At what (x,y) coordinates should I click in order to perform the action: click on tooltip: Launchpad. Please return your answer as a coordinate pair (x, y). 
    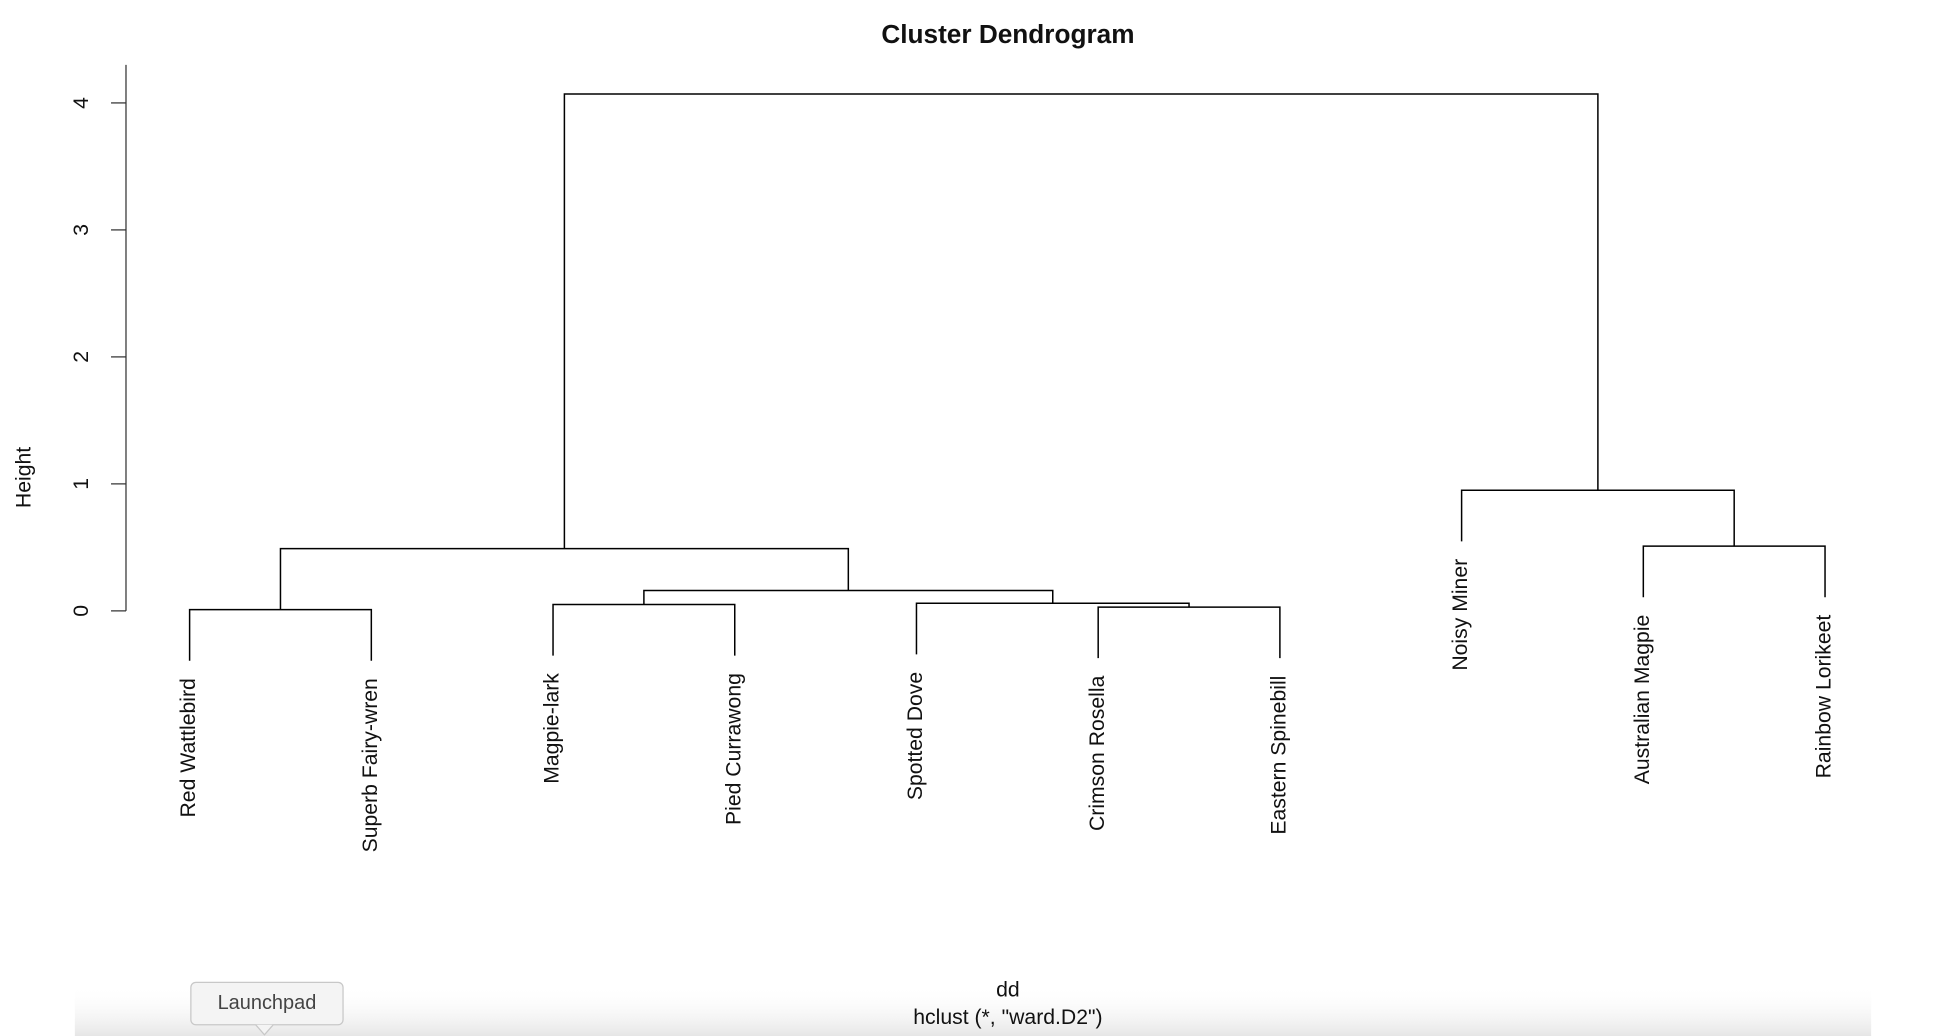
    Looking at the image, I should click on (267, 1008).